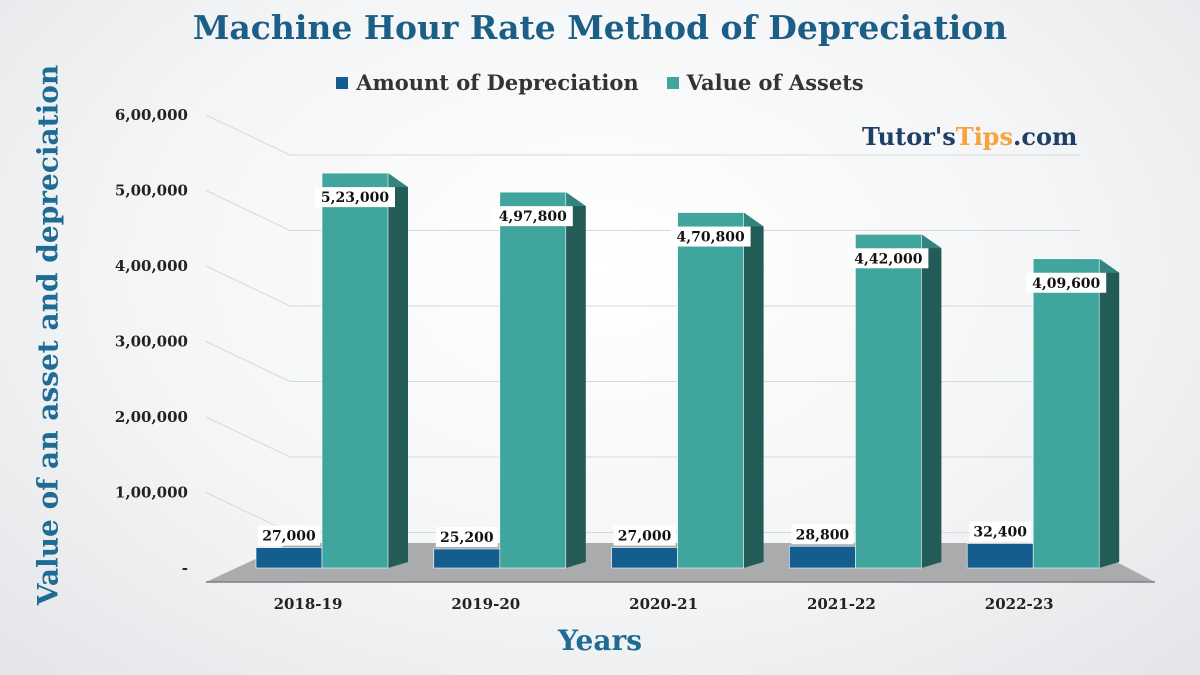 The height and width of the screenshot is (675, 1200). What do you see at coordinates (600, 640) in the screenshot?
I see `x-axis-title: Years` at bounding box center [600, 640].